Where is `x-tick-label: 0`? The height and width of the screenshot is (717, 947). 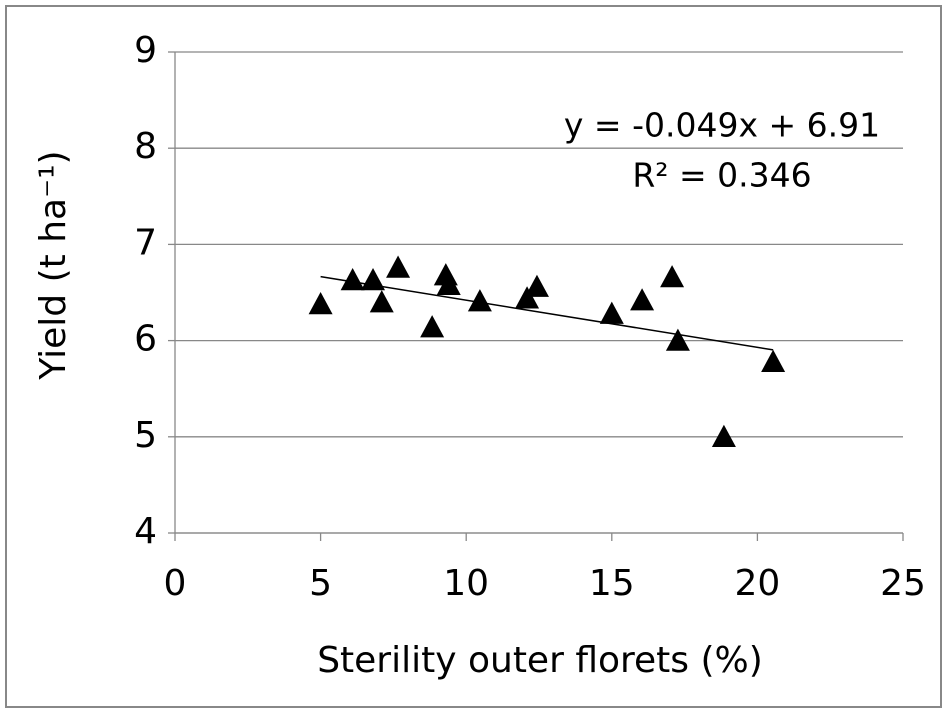
x-tick-label: 0 is located at coordinates (175, 583).